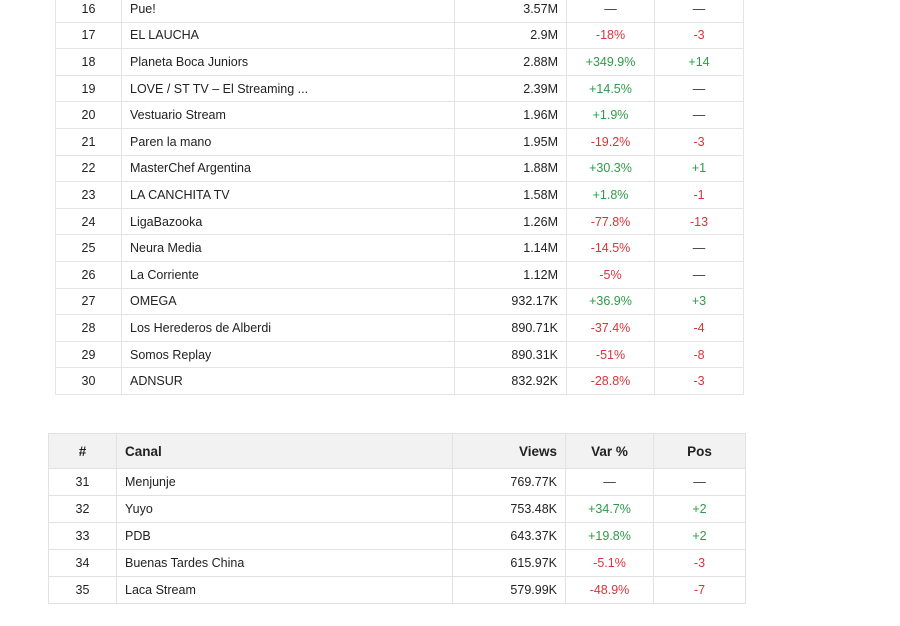 Image resolution: width=900 pixels, height=626 pixels. Describe the element at coordinates (399, 301) in the screenshot. I see `table-row: 27 OMEGA 932.17K +36.9% +3` at that location.